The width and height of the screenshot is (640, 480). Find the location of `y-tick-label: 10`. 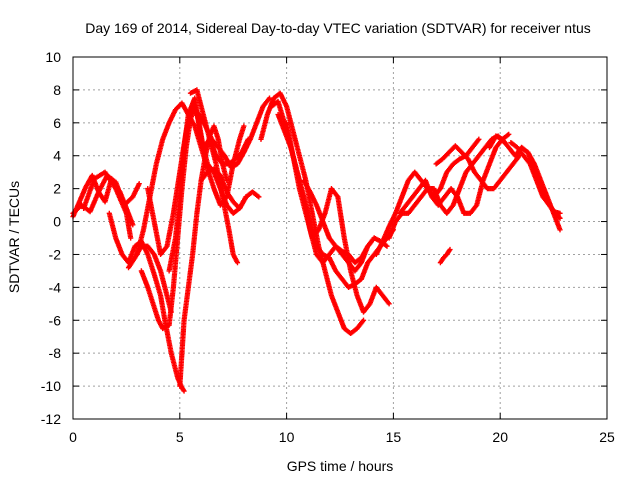

y-tick-label: 10 is located at coordinates (53, 57).